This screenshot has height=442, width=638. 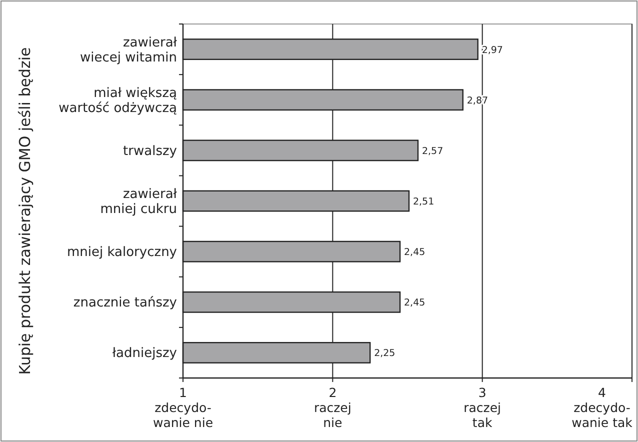 I want to click on y-tick-label: zawierał wiecej witamin, so click(x=129, y=50).